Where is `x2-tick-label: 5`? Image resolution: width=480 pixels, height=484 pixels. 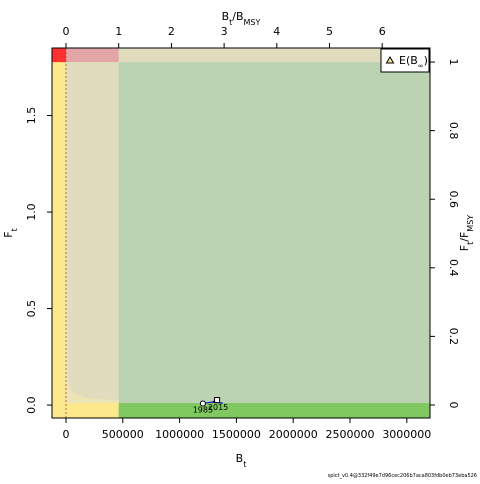
x2-tick-label: 5 is located at coordinates (329, 31).